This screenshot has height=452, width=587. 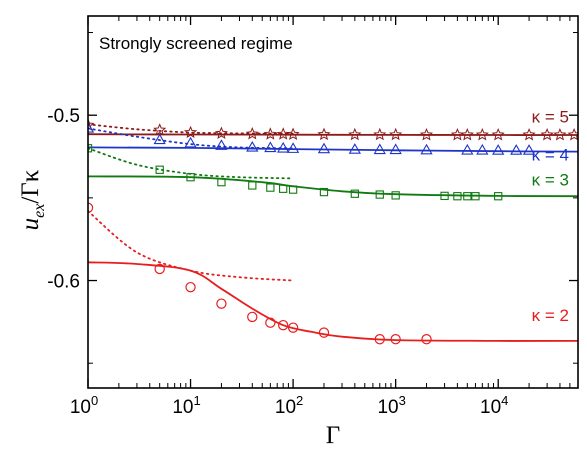 What do you see at coordinates (391, 405) in the screenshot?
I see `x-tick-label: 10³` at bounding box center [391, 405].